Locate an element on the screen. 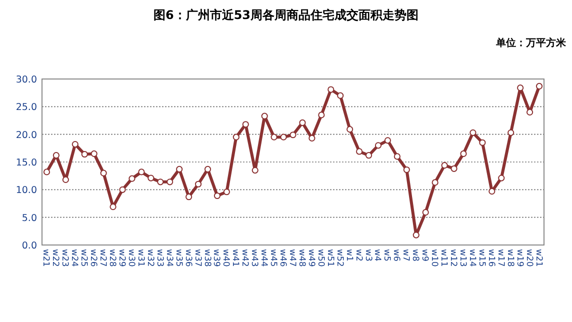 The image size is (572, 322). x-tick-label: w45 is located at coordinates (273, 258).